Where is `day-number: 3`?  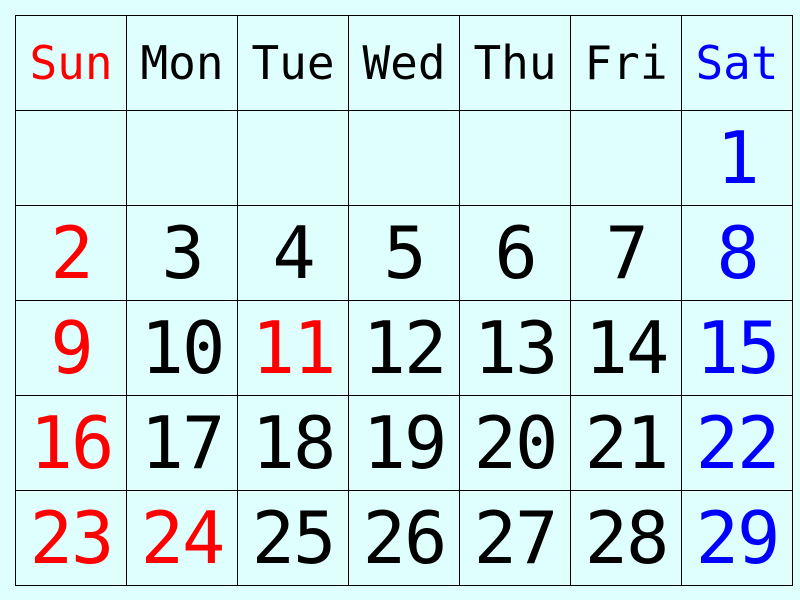
day-number: 3 is located at coordinates (182, 253).